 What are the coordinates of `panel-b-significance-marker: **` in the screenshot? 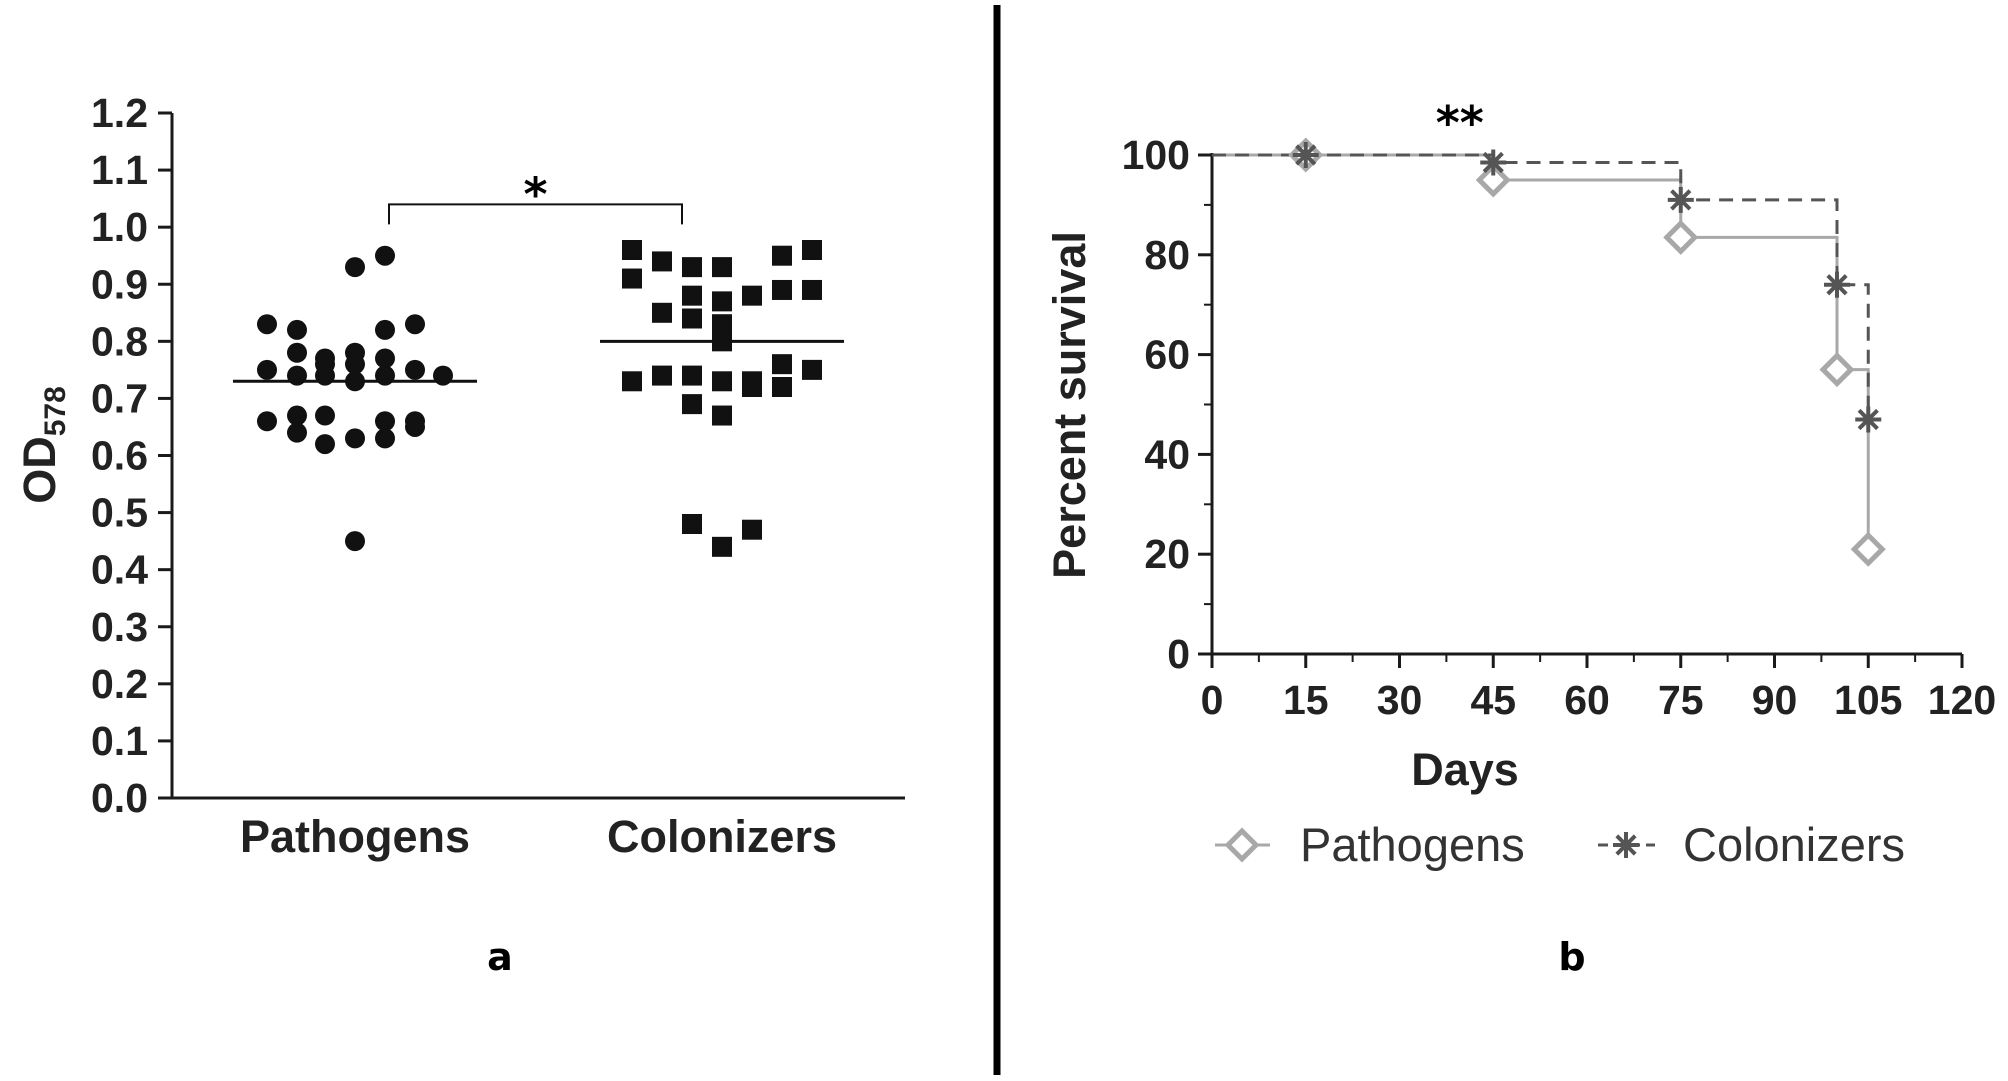 It's located at (1460, 123).